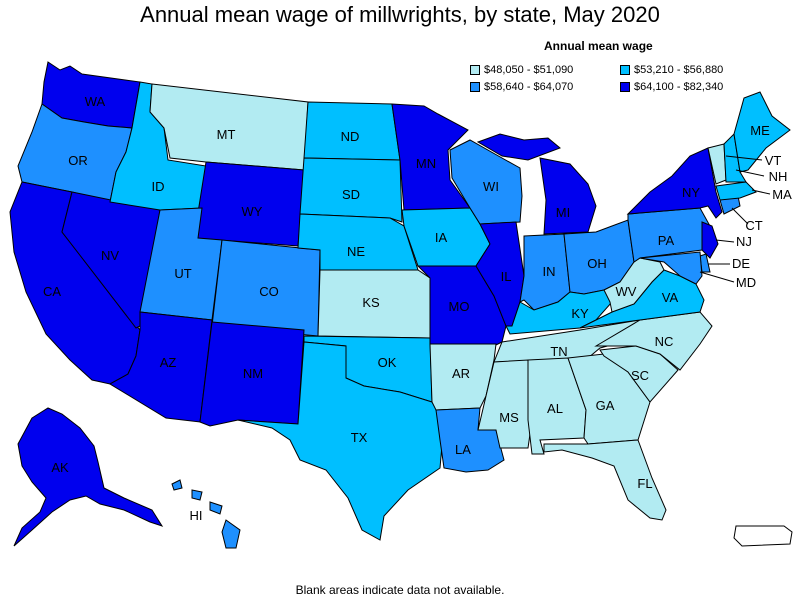  What do you see at coordinates (710, 240) in the screenshot?
I see `state-NJ` at bounding box center [710, 240].